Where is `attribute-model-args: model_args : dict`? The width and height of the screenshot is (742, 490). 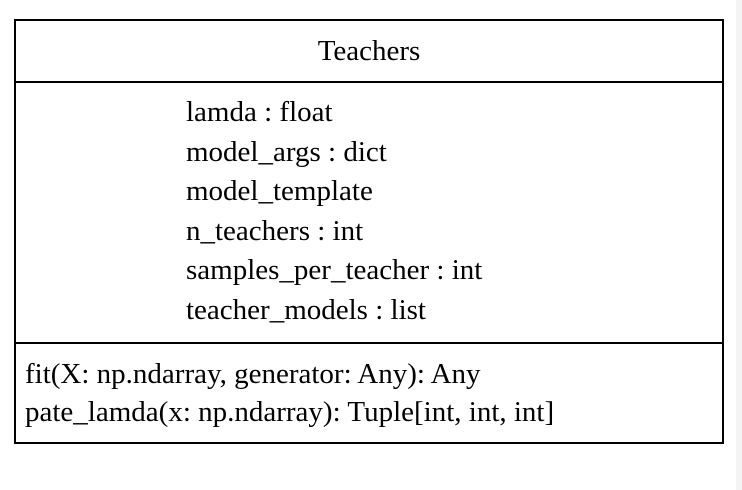 attribute-model-args: model_args : dict is located at coordinates (286, 151).